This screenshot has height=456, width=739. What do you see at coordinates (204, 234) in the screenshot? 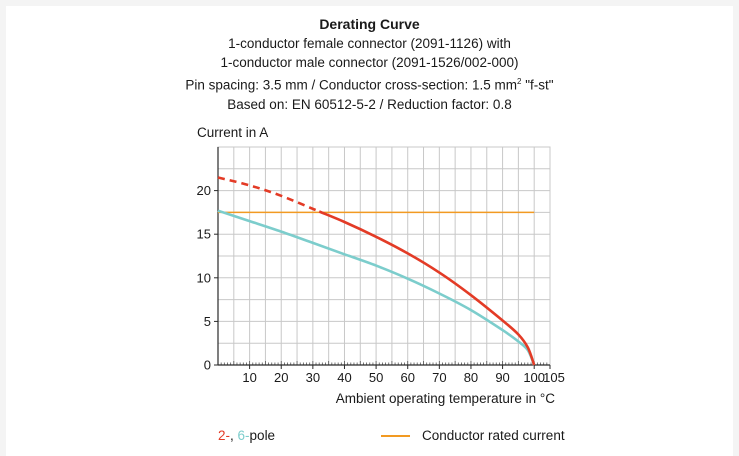
I see `y-tick-label: 15` at bounding box center [204, 234].